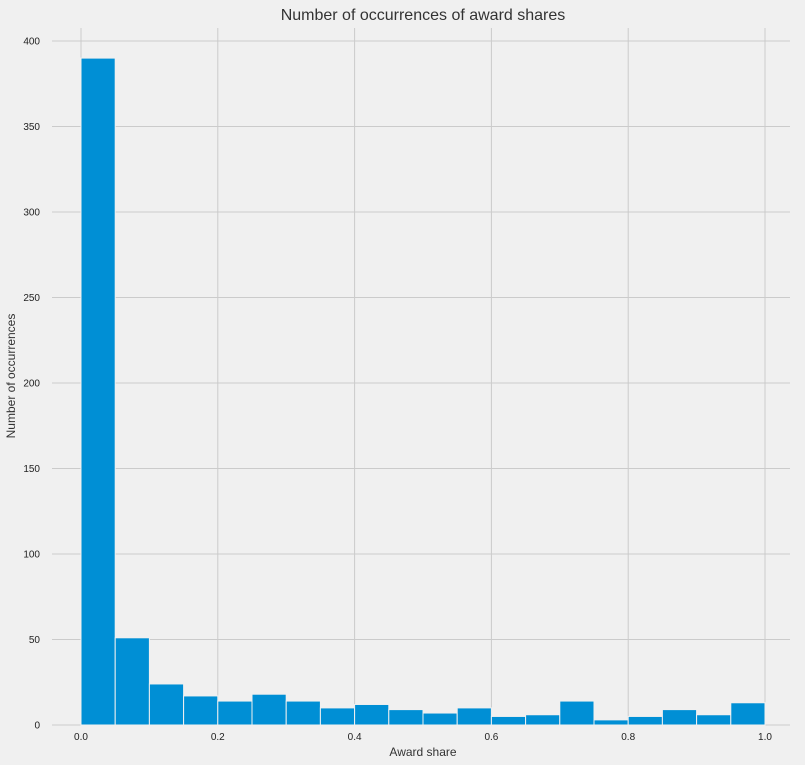 This screenshot has width=805, height=765. Describe the element at coordinates (422, 752) in the screenshot. I see `x-axis-label: Award share` at that location.